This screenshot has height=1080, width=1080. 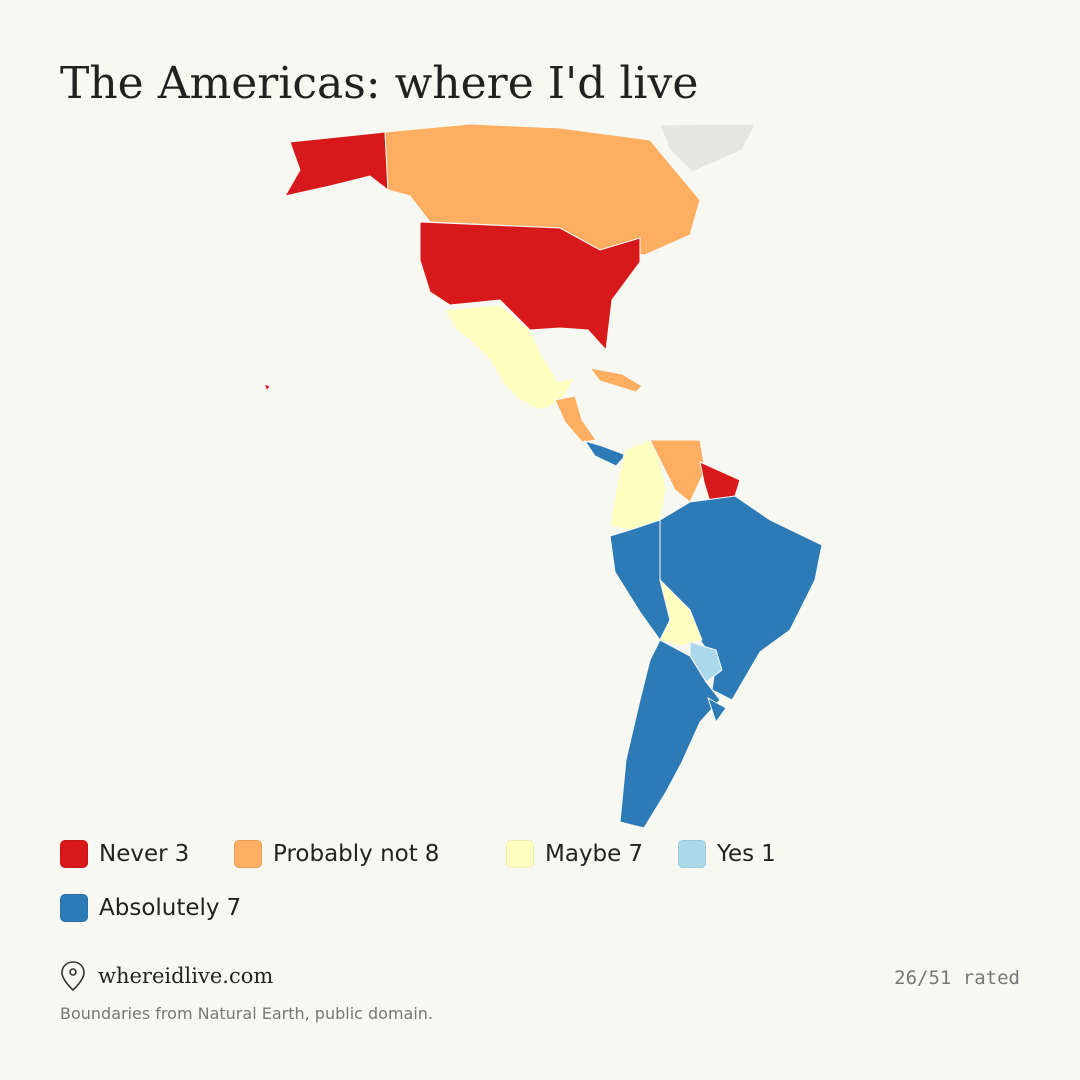 I want to click on legend-count: 3, so click(x=182, y=854).